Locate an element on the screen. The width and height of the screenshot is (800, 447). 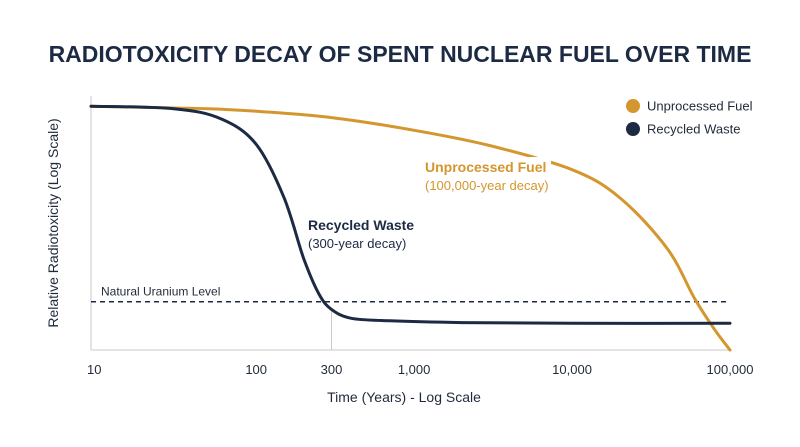
reference-layer: Natural Uranium Level is located at coordinates (410, 294).